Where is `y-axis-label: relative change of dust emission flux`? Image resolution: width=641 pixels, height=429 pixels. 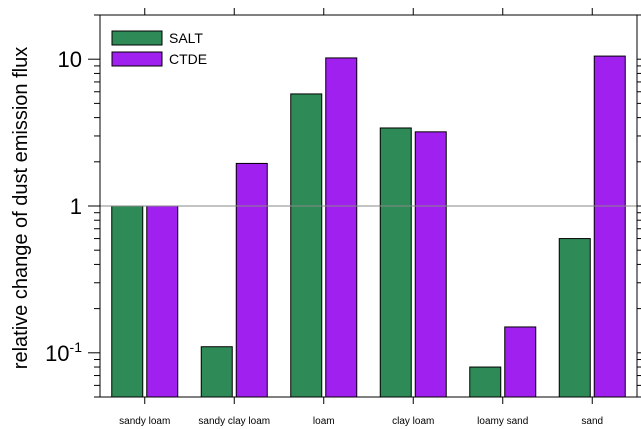 y-axis-label: relative change of dust emission flux is located at coordinates (21, 208).